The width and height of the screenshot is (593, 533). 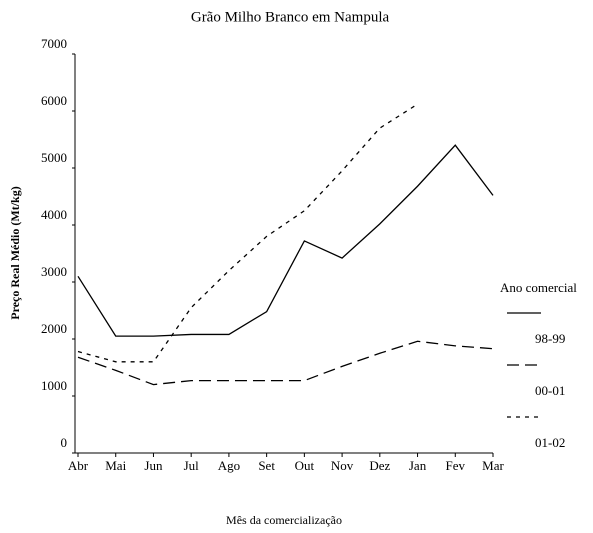 I want to click on x-tick-label: Out, so click(x=305, y=465).